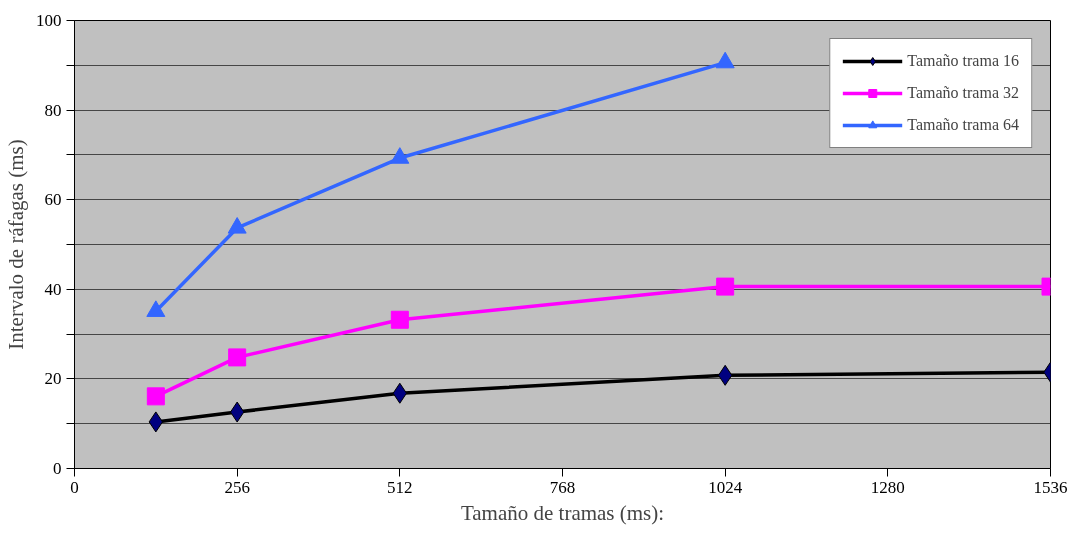 The image size is (1090, 533). Describe the element at coordinates (963, 93) in the screenshot. I see `legend-label: Tamaño trama 32` at that location.